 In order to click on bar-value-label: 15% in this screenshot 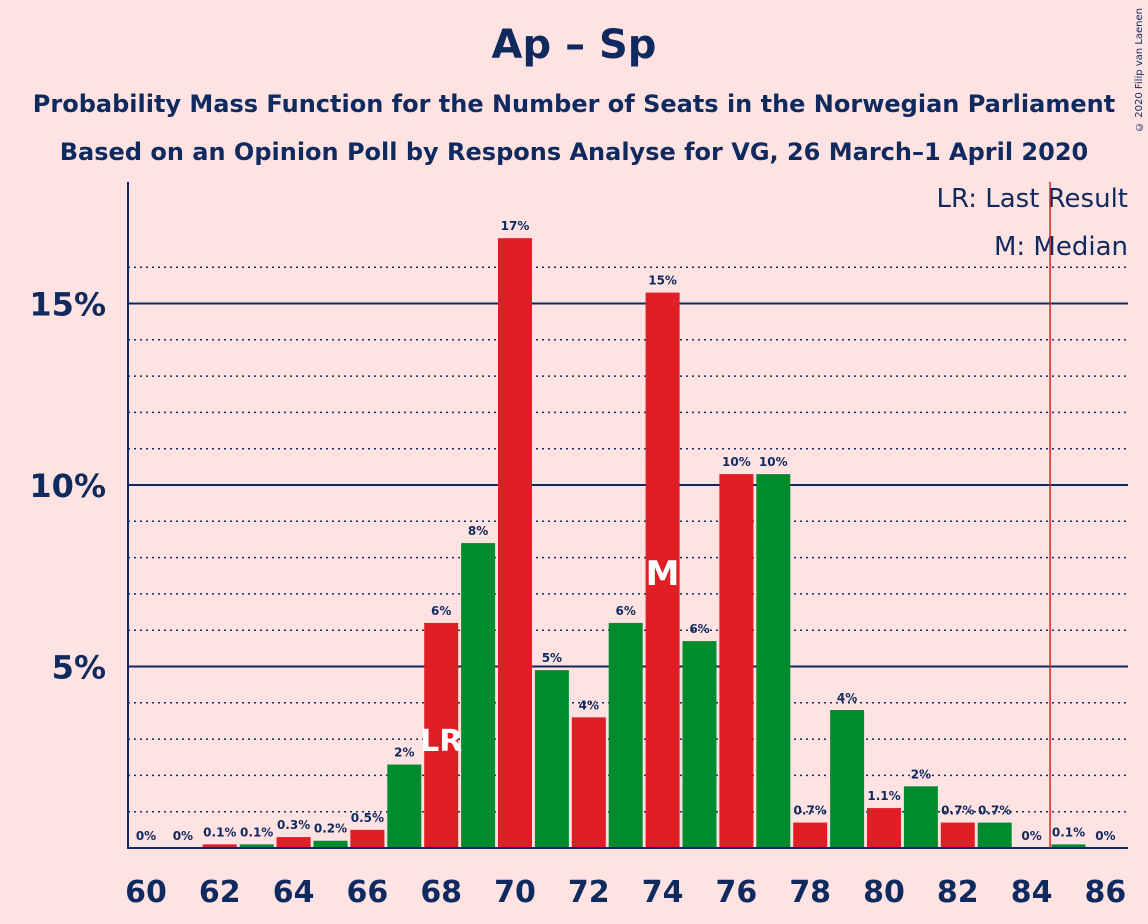, I will do `click(662, 281)`.